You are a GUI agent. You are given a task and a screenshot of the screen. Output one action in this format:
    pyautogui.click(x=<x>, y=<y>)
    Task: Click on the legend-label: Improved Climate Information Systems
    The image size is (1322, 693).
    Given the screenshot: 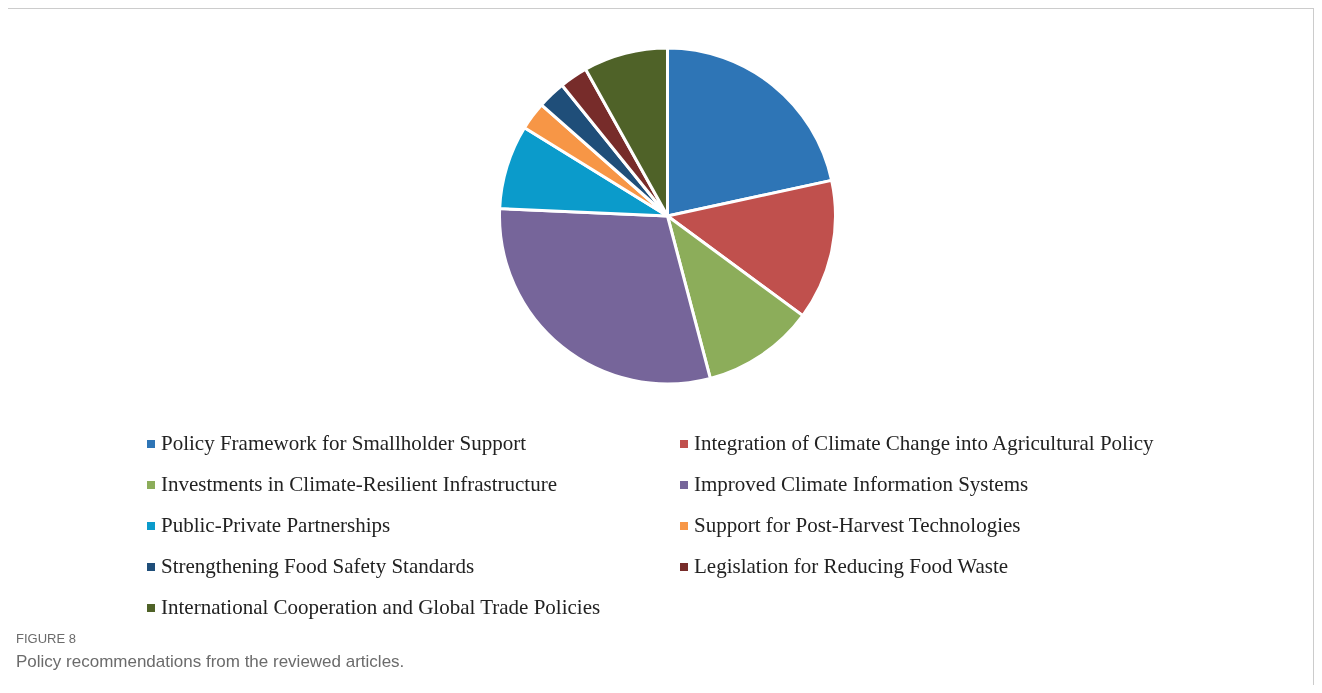 What is the action you would take?
    pyautogui.click(x=861, y=484)
    